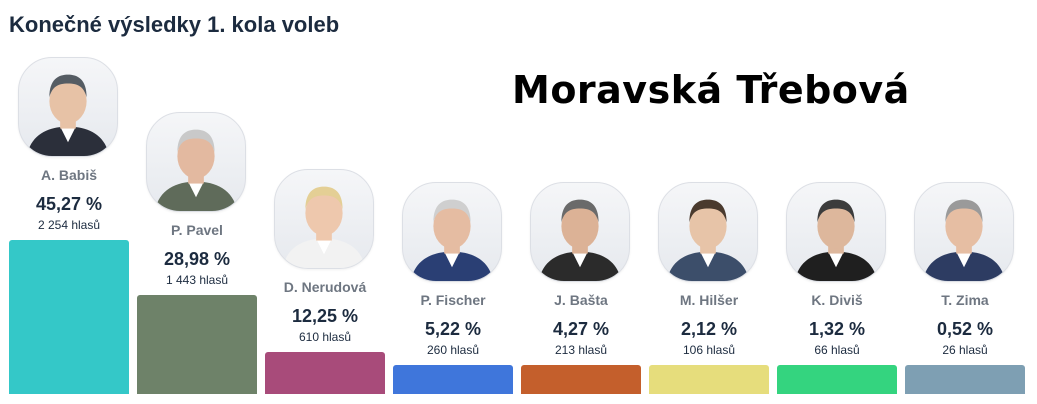 Image resolution: width=1037 pixels, height=404 pixels. Describe the element at coordinates (174, 24) in the screenshot. I see `page-title: Konečné výsledky 1. kola voleb` at that location.